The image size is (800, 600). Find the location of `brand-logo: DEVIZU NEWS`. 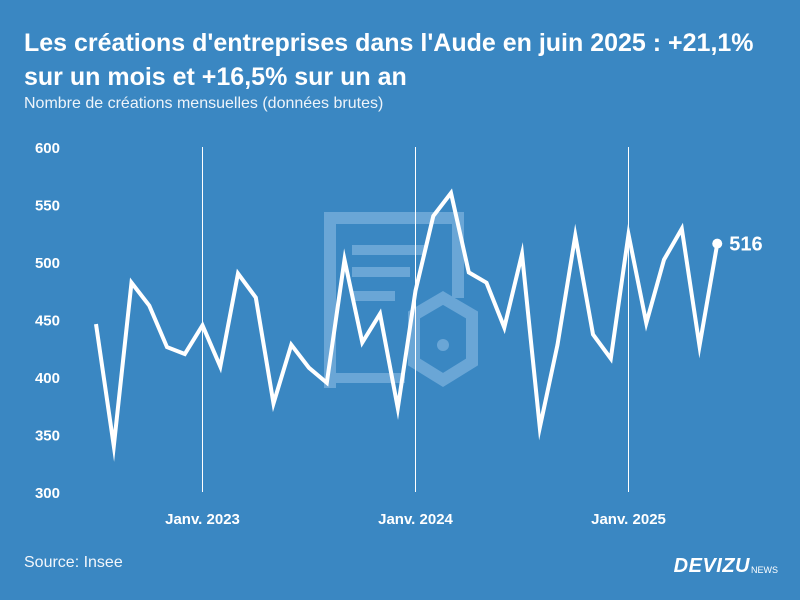

brand-logo: DEVIZU NEWS is located at coordinates (726, 566).